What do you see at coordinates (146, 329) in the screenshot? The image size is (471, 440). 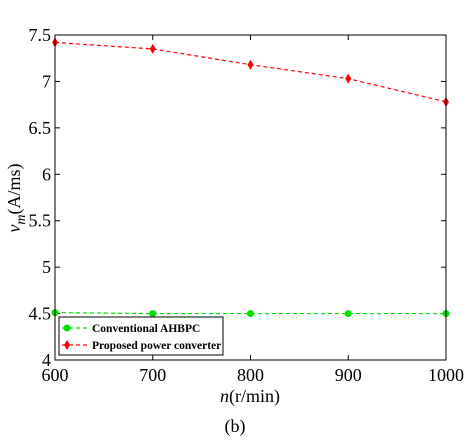 I see `legend-label-conventional: Conventional AHBPC` at bounding box center [146, 329].